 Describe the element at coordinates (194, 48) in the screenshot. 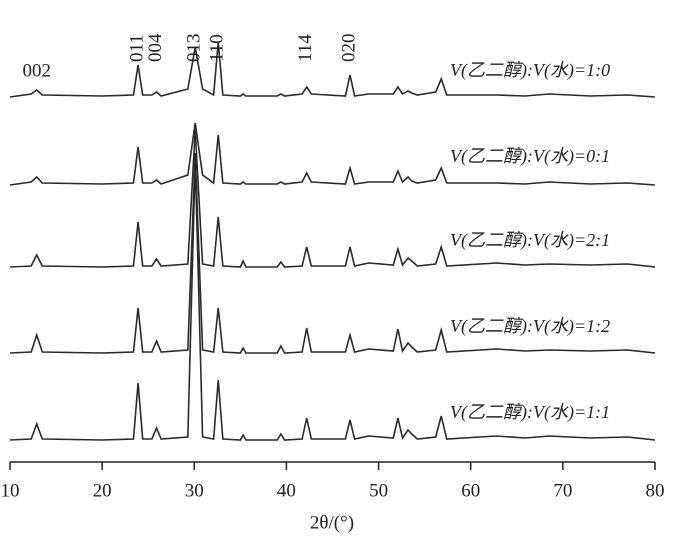

I see `peak-label: 013` at that location.